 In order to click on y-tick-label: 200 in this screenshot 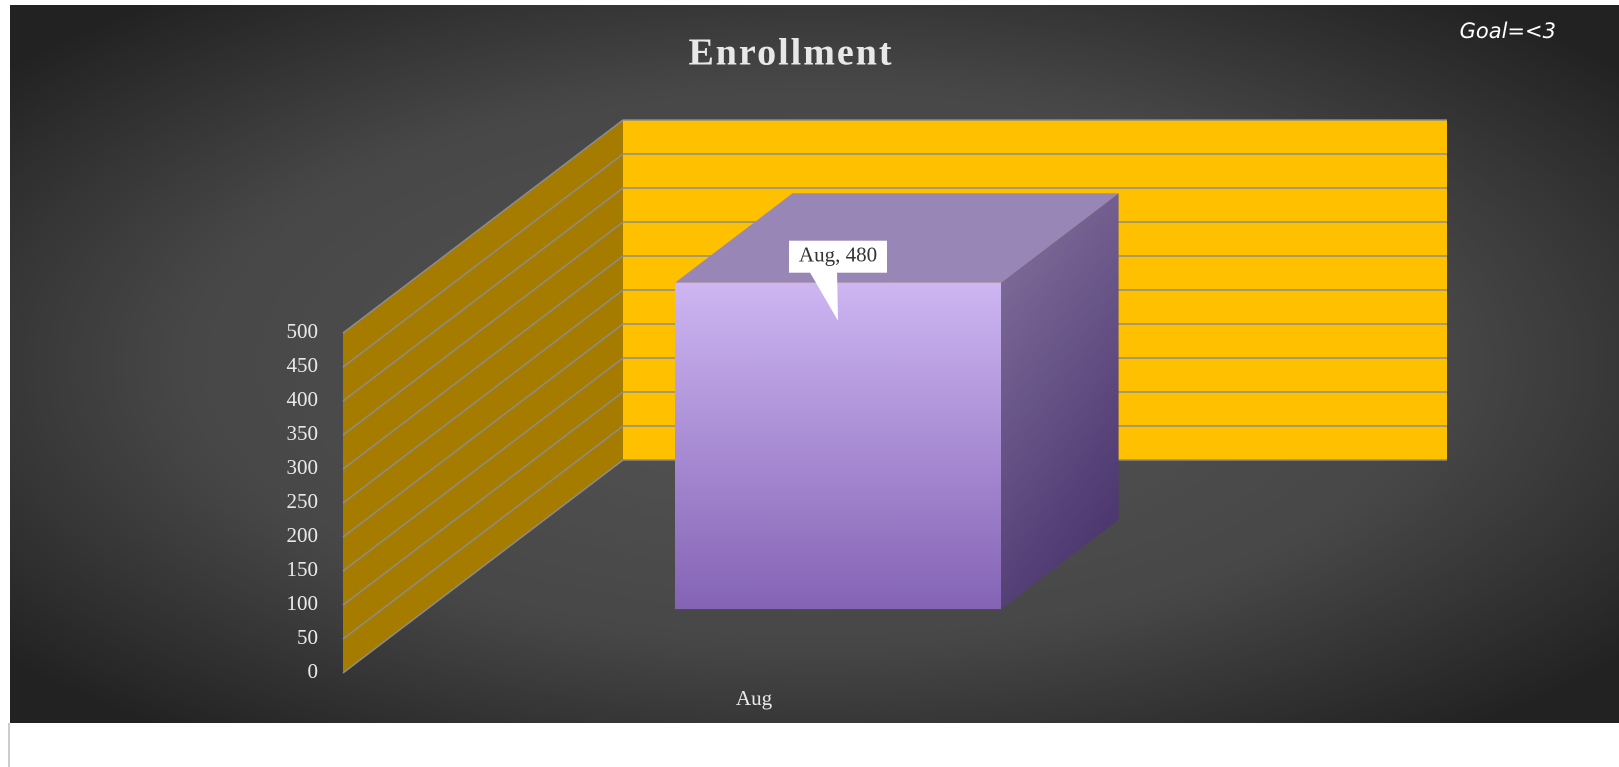, I will do `click(303, 535)`.